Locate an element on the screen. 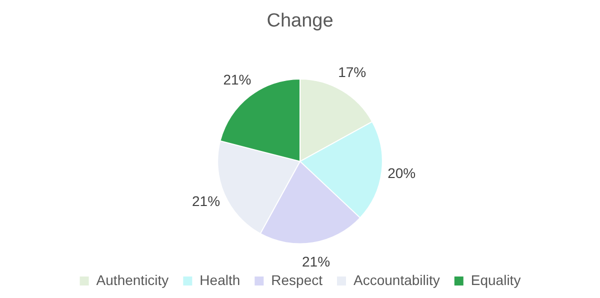 The image size is (600, 298). chart-title: Change is located at coordinates (300, 21).